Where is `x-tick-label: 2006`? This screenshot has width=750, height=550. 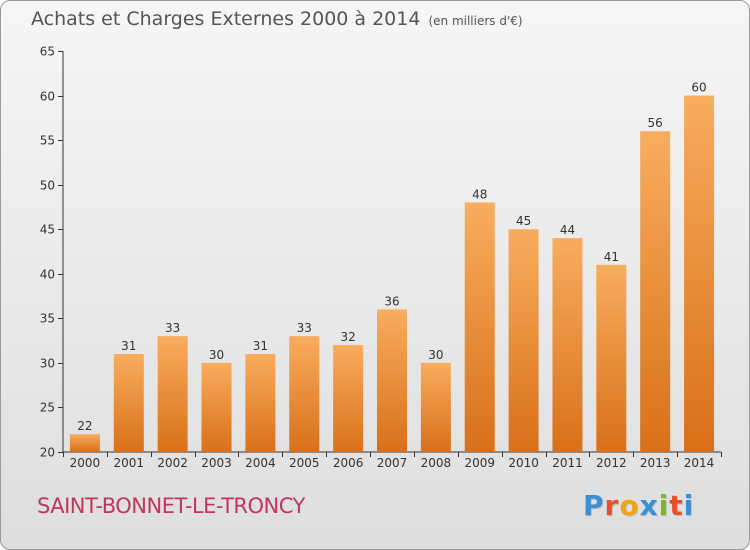
x-tick-label: 2006 is located at coordinates (348, 463).